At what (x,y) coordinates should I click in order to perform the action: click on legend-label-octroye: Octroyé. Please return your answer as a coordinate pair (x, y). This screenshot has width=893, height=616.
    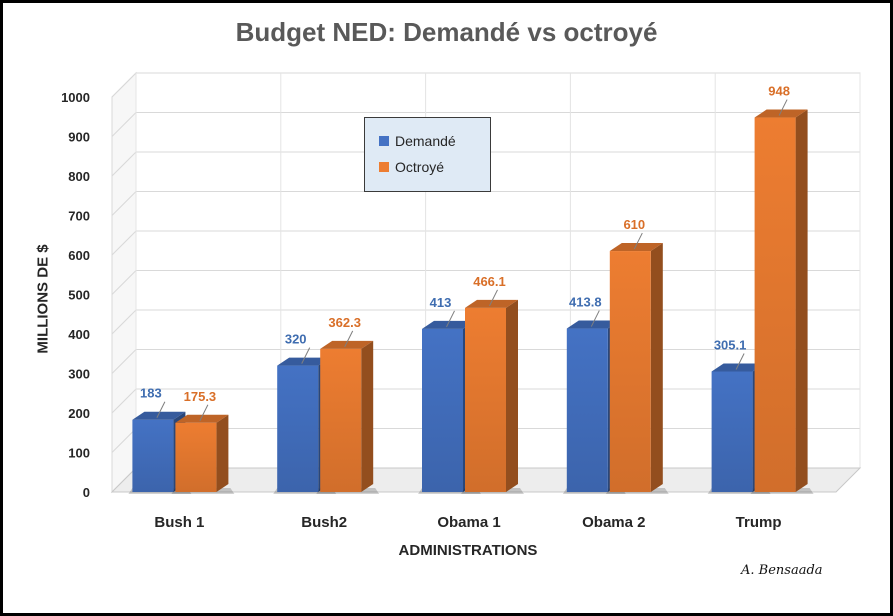
    Looking at the image, I should click on (420, 167).